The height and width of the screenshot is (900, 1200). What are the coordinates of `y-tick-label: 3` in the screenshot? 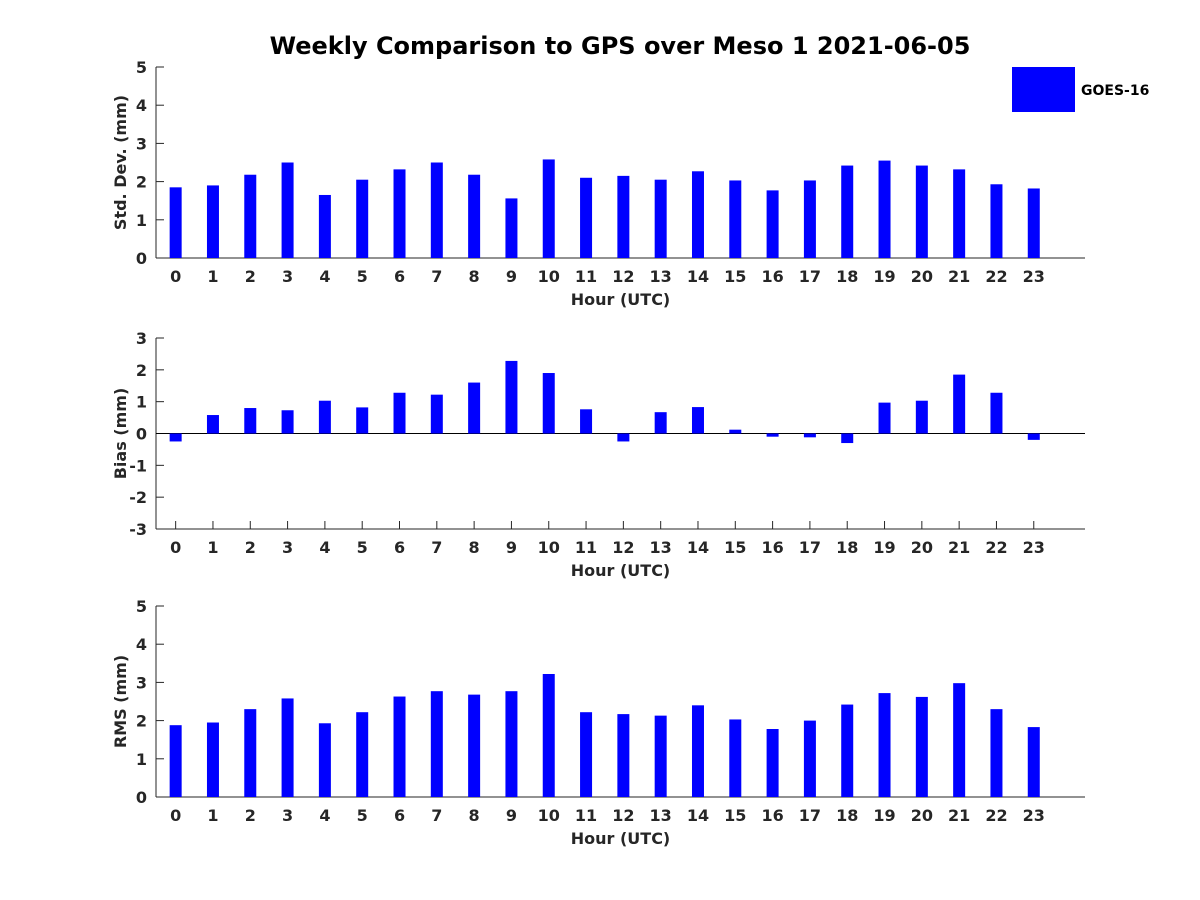 It's located at (141, 143).